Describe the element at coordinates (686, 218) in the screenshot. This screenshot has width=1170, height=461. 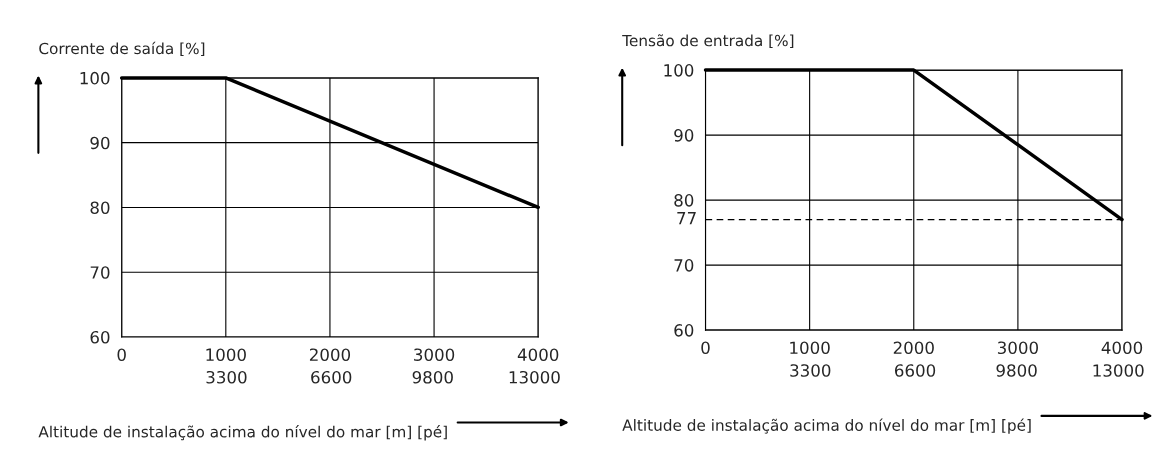
I see `ref-line-label: 77` at that location.